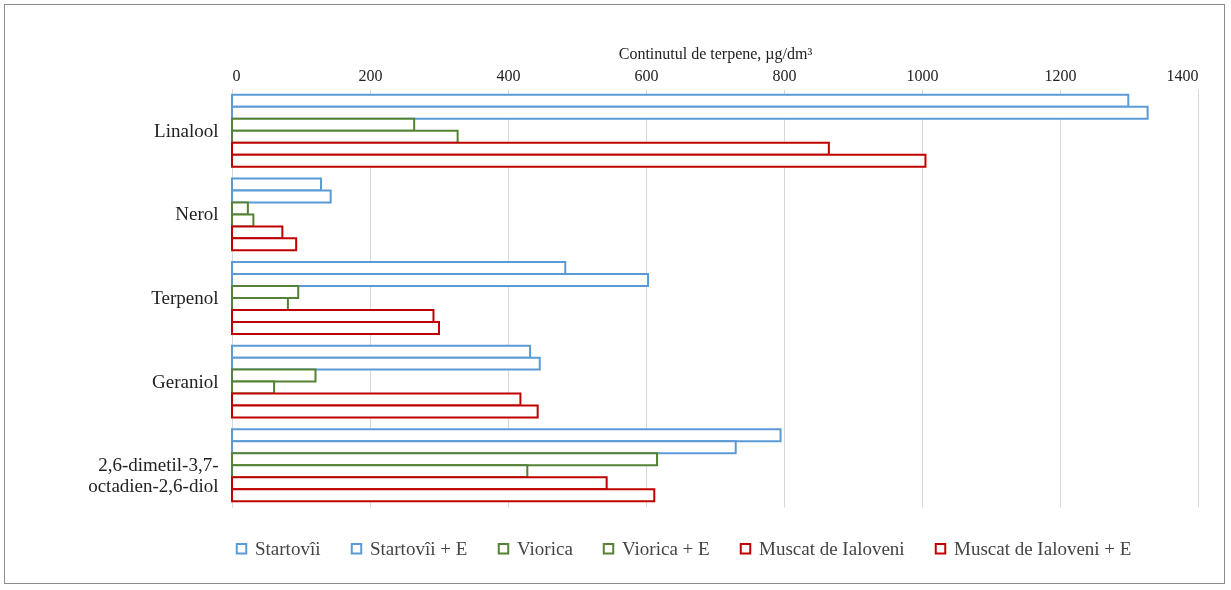 The height and width of the screenshot is (590, 1231). I want to click on x-tick-label: 800, so click(784, 75).